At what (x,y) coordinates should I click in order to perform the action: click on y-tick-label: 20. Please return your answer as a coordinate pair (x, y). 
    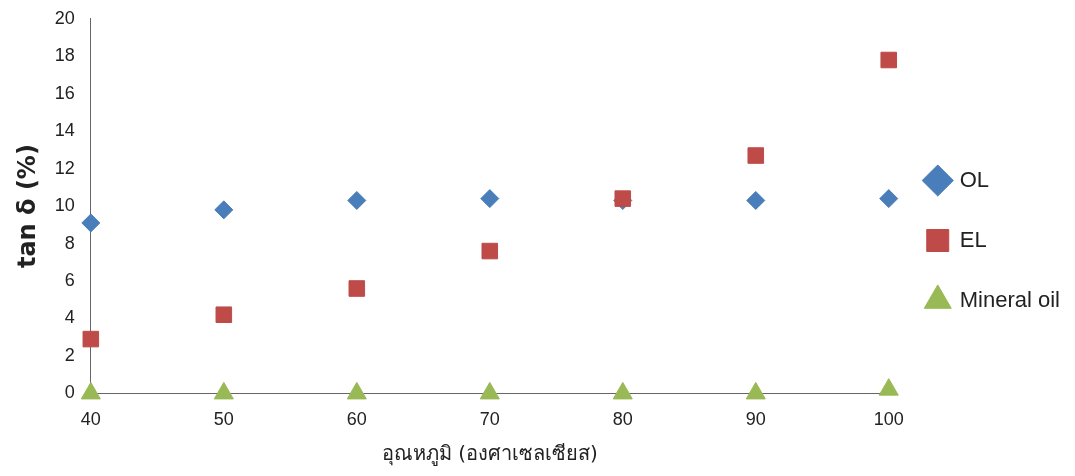
    Looking at the image, I should click on (64, 17).